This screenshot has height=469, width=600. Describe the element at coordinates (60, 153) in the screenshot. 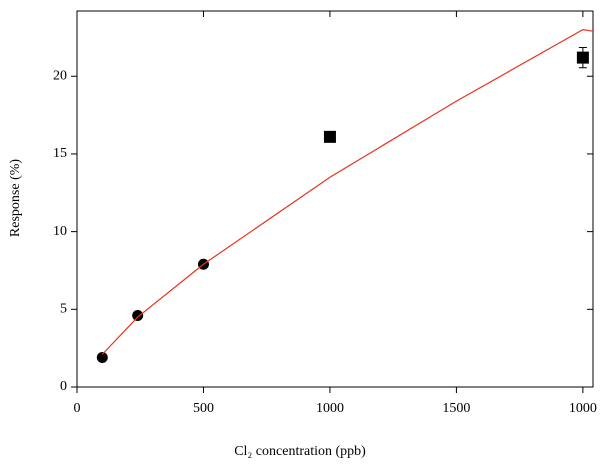

I see `y-tick-label: 15` at that location.